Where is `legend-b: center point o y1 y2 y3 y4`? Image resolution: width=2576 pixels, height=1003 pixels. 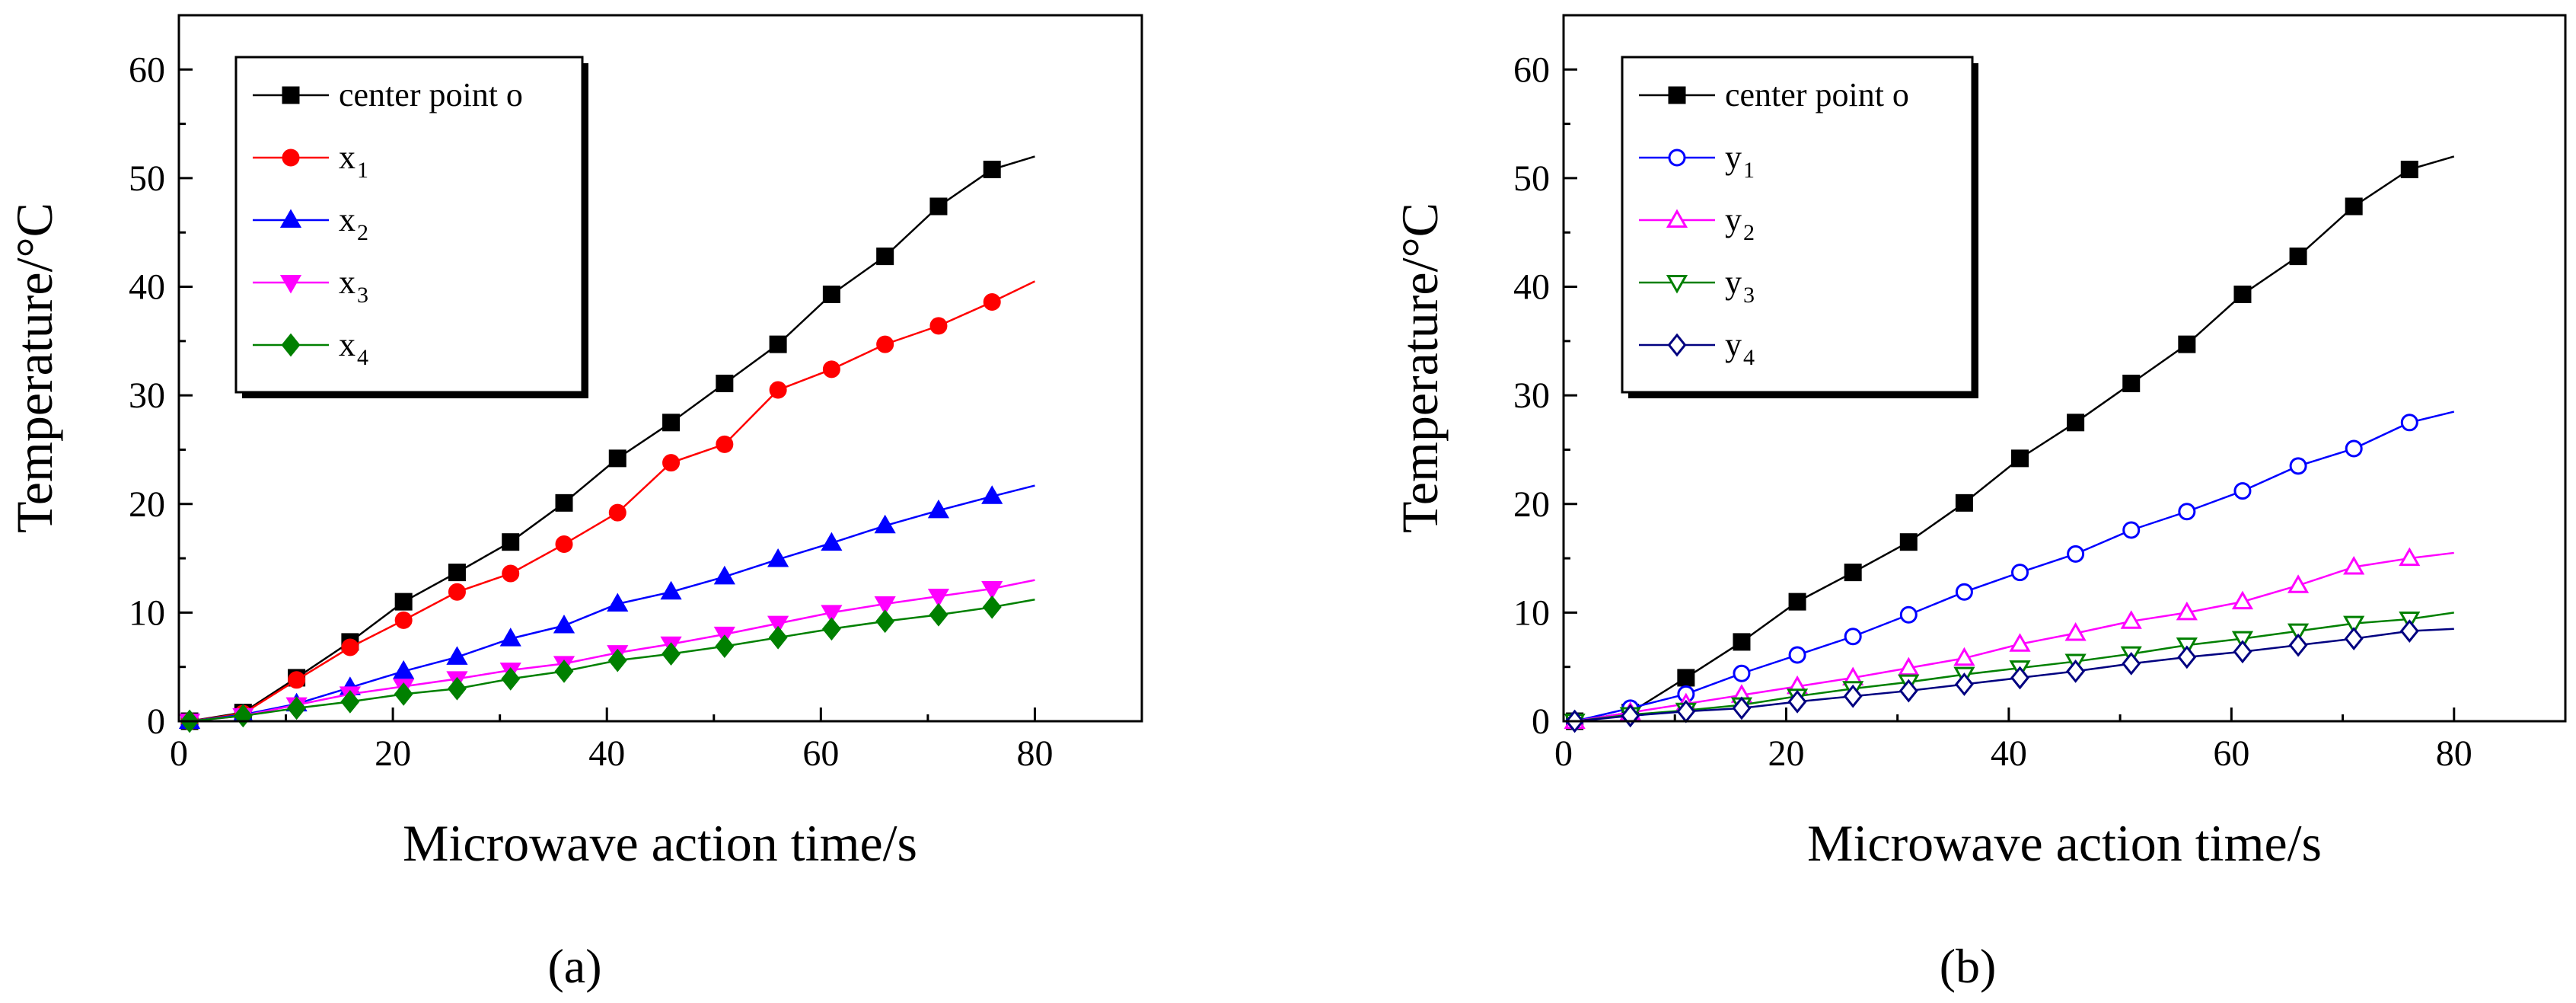
legend-b: center point o y1 y2 y3 y4 is located at coordinates (1800, 227).